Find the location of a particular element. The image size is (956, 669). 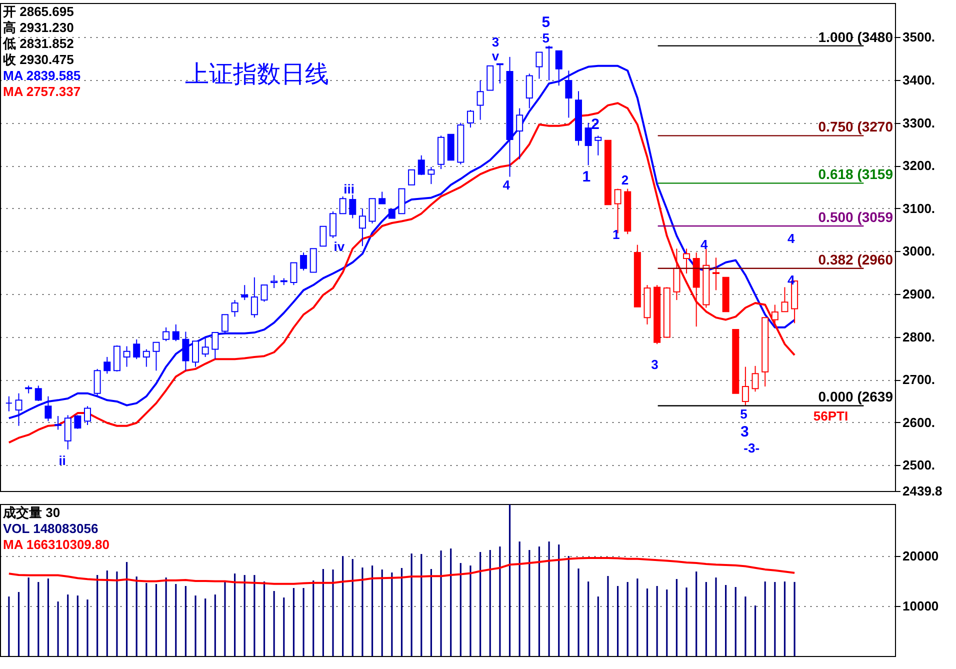

y-tick-label: 2500. is located at coordinates (919, 465).